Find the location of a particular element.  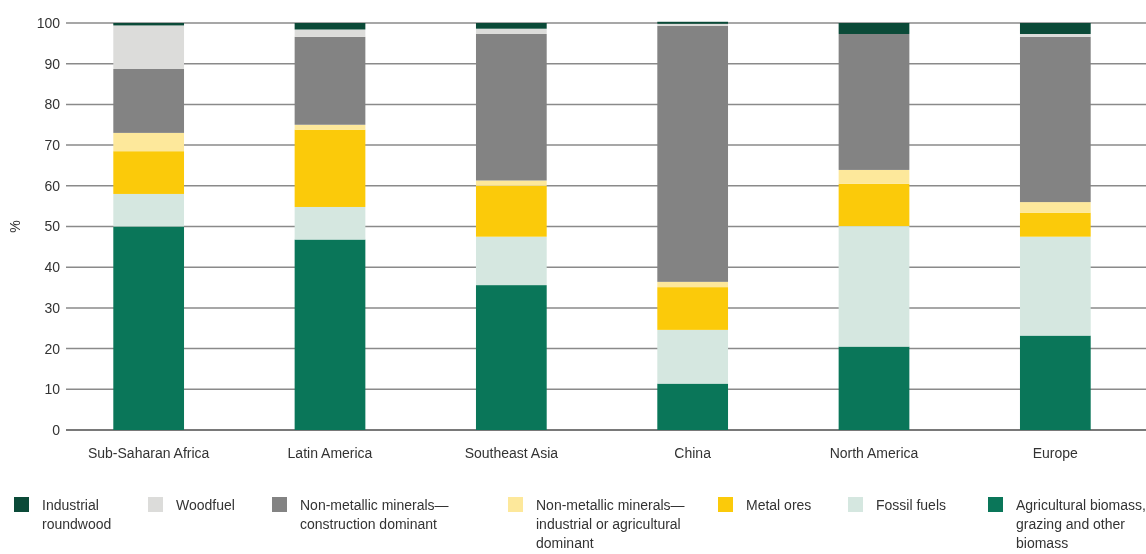

y-tick-label: 40 is located at coordinates (52, 267).